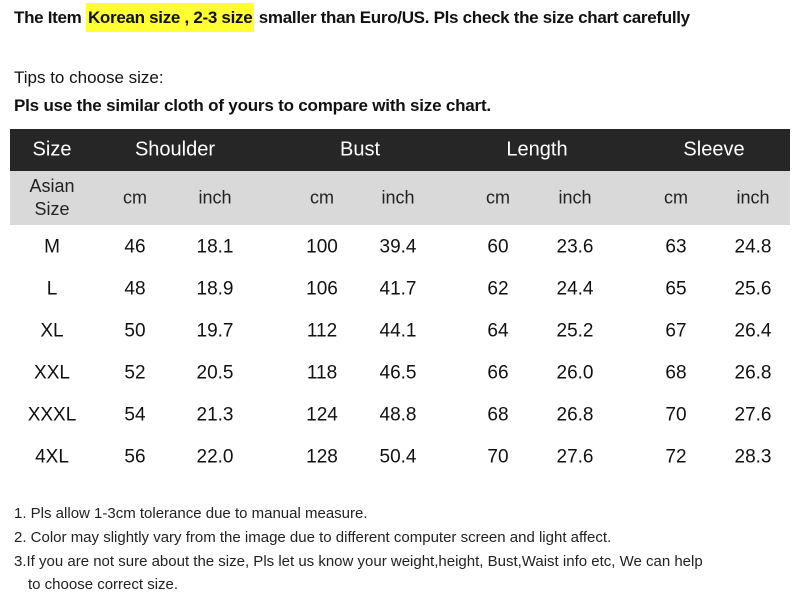 The width and height of the screenshot is (800, 601). What do you see at coordinates (135, 373) in the screenshot?
I see `measurement-cell: 52` at bounding box center [135, 373].